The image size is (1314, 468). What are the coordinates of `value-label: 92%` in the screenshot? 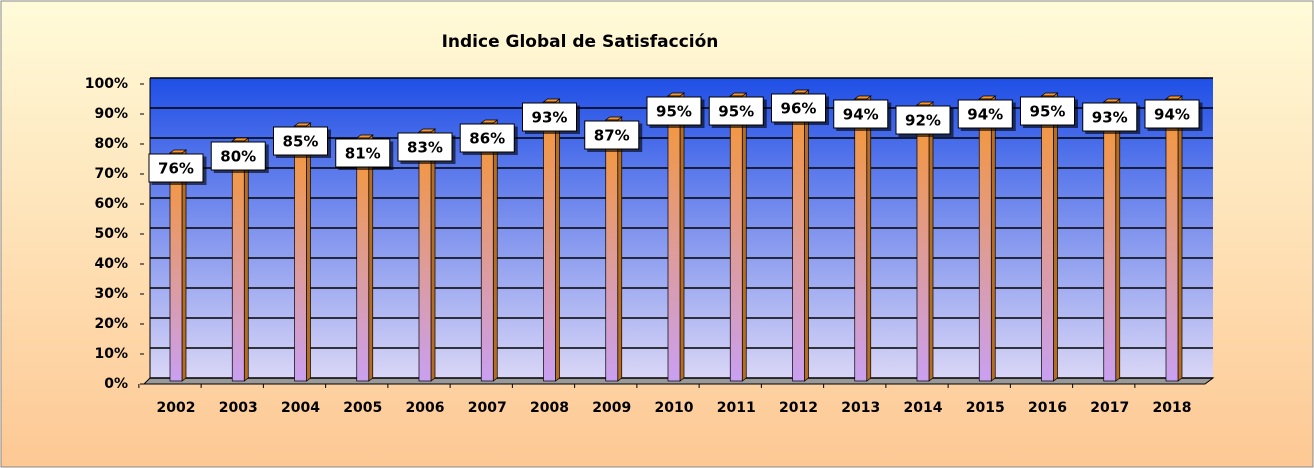 It's located at (923, 121).